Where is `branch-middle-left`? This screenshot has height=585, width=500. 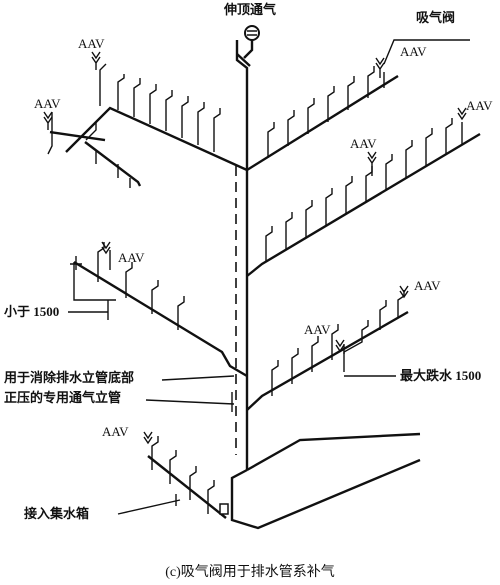
branch-middle-left is located at coordinates (159, 310).